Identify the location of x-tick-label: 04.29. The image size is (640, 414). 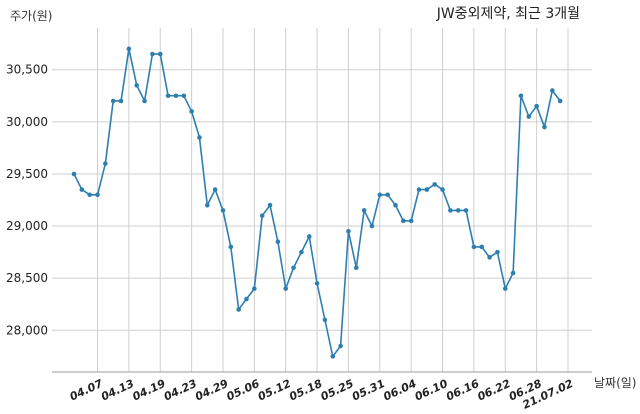
(211, 390).